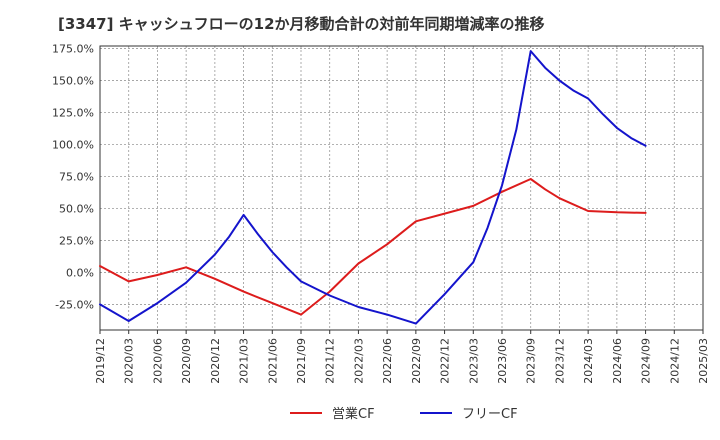 The image size is (720, 440). What do you see at coordinates (445, 361) in the screenshot?
I see `x-tick-label: 2022/12` at bounding box center [445, 361].